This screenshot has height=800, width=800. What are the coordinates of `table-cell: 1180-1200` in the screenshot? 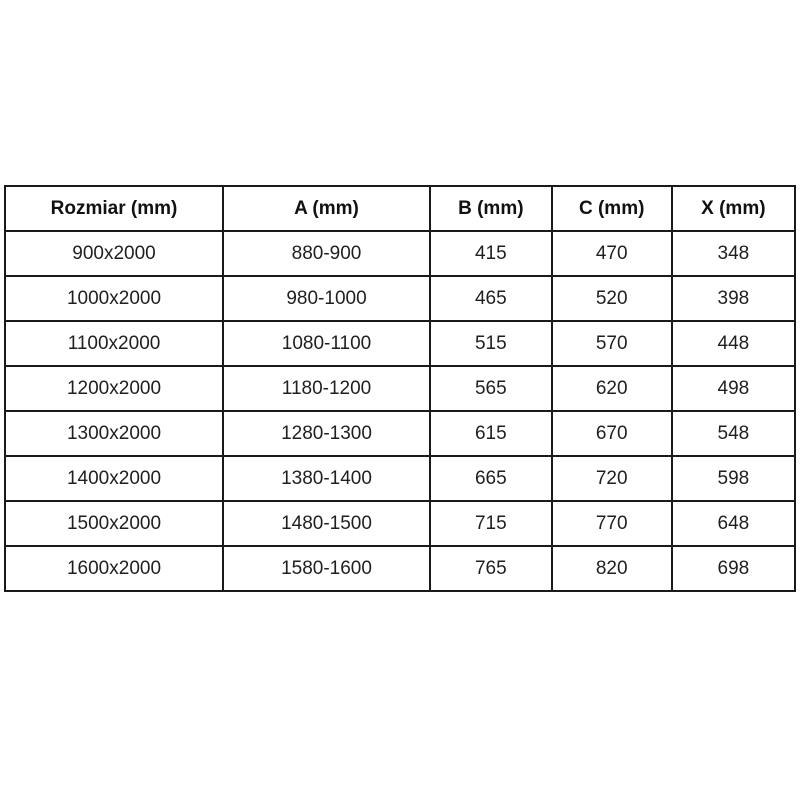 It's located at (326, 388).